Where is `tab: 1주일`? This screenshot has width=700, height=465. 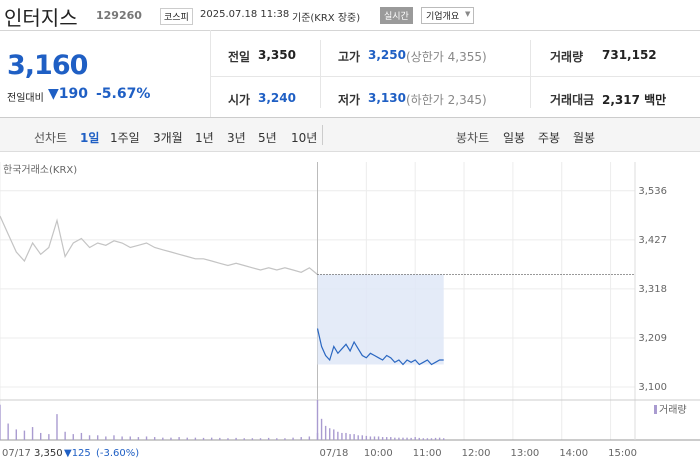 tab: 1주일 is located at coordinates (125, 138).